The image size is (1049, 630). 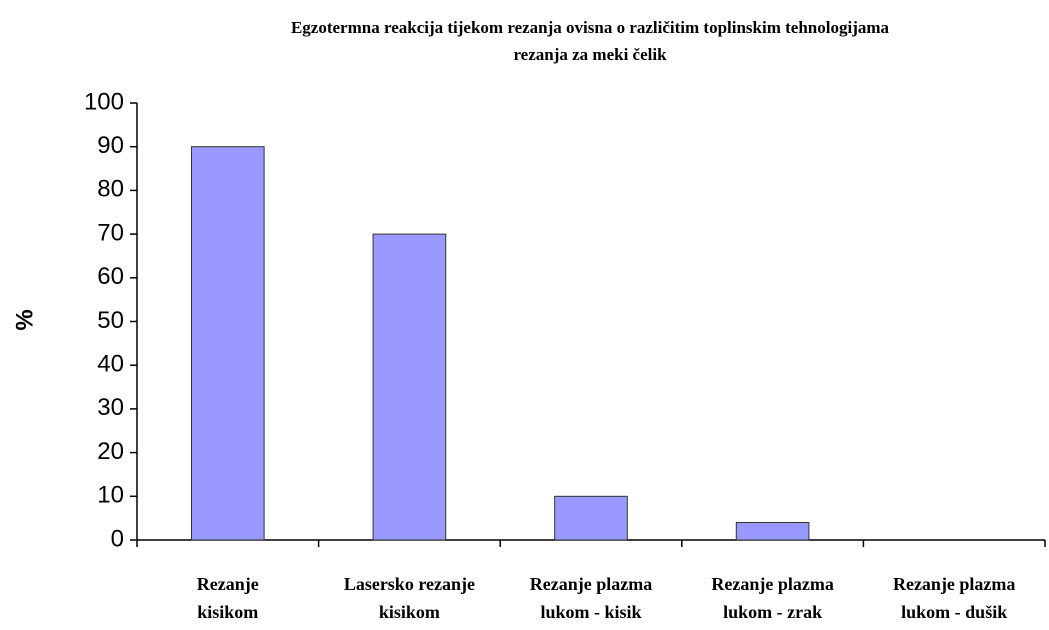 I want to click on y-tick-label: 90, so click(x=110, y=145).